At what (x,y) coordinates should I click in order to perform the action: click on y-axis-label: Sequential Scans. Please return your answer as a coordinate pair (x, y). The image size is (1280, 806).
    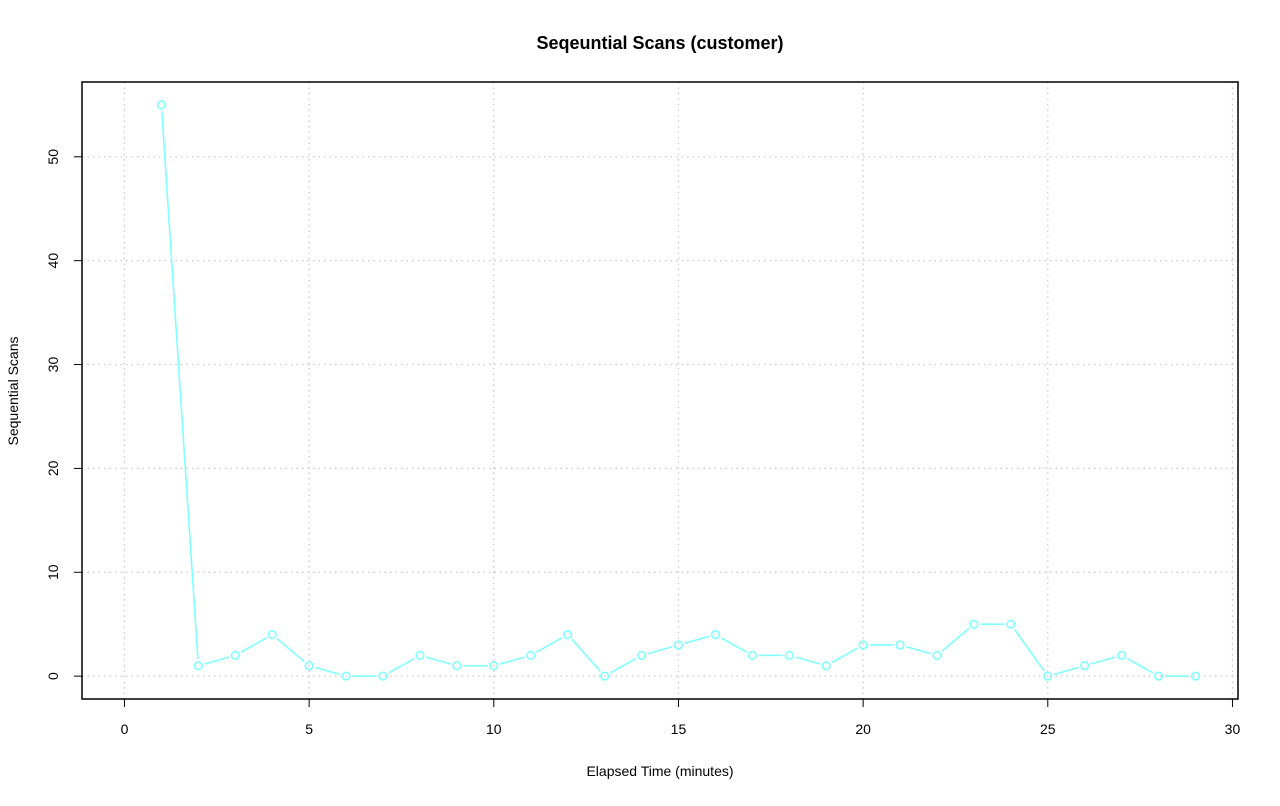
    Looking at the image, I should click on (13, 391).